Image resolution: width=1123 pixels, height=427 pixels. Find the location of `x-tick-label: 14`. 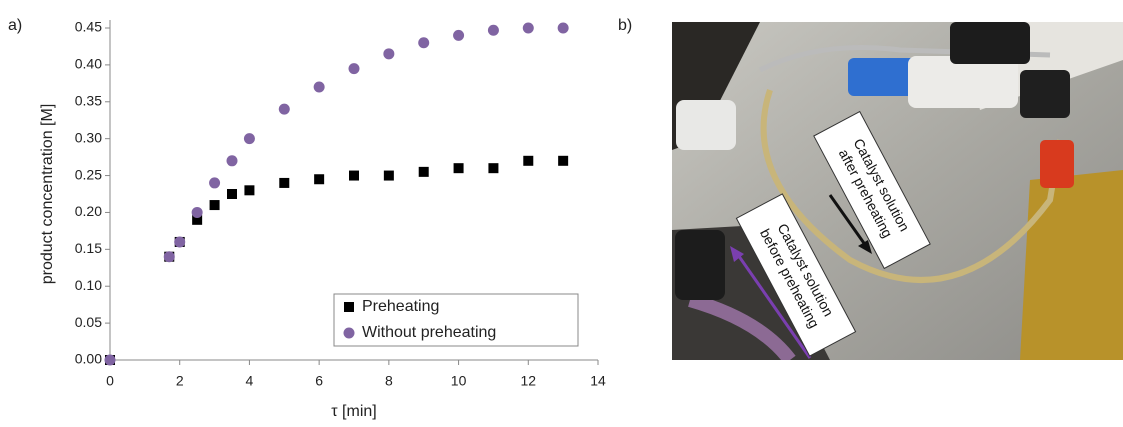

x-tick-label: 14 is located at coordinates (598, 381).